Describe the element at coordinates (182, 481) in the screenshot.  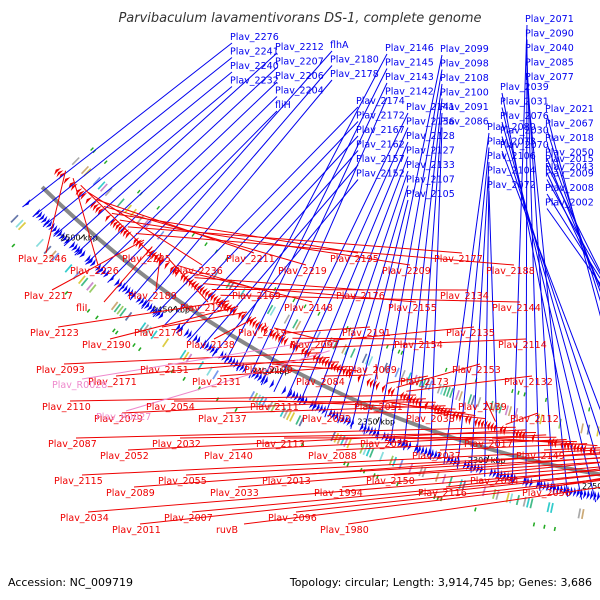
I see `gene-label-minus: Plav_2055` at that location.